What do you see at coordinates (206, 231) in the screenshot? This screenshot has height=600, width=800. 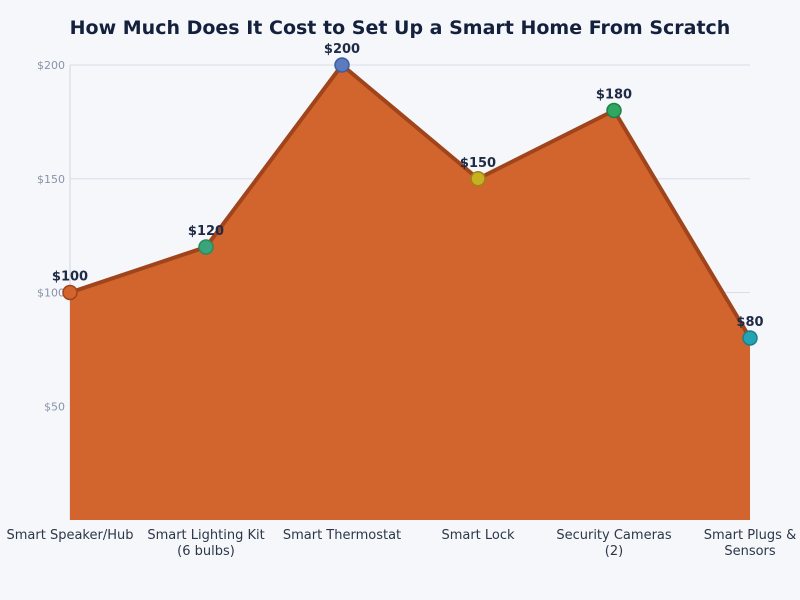 I see `data-label: $120` at bounding box center [206, 231].